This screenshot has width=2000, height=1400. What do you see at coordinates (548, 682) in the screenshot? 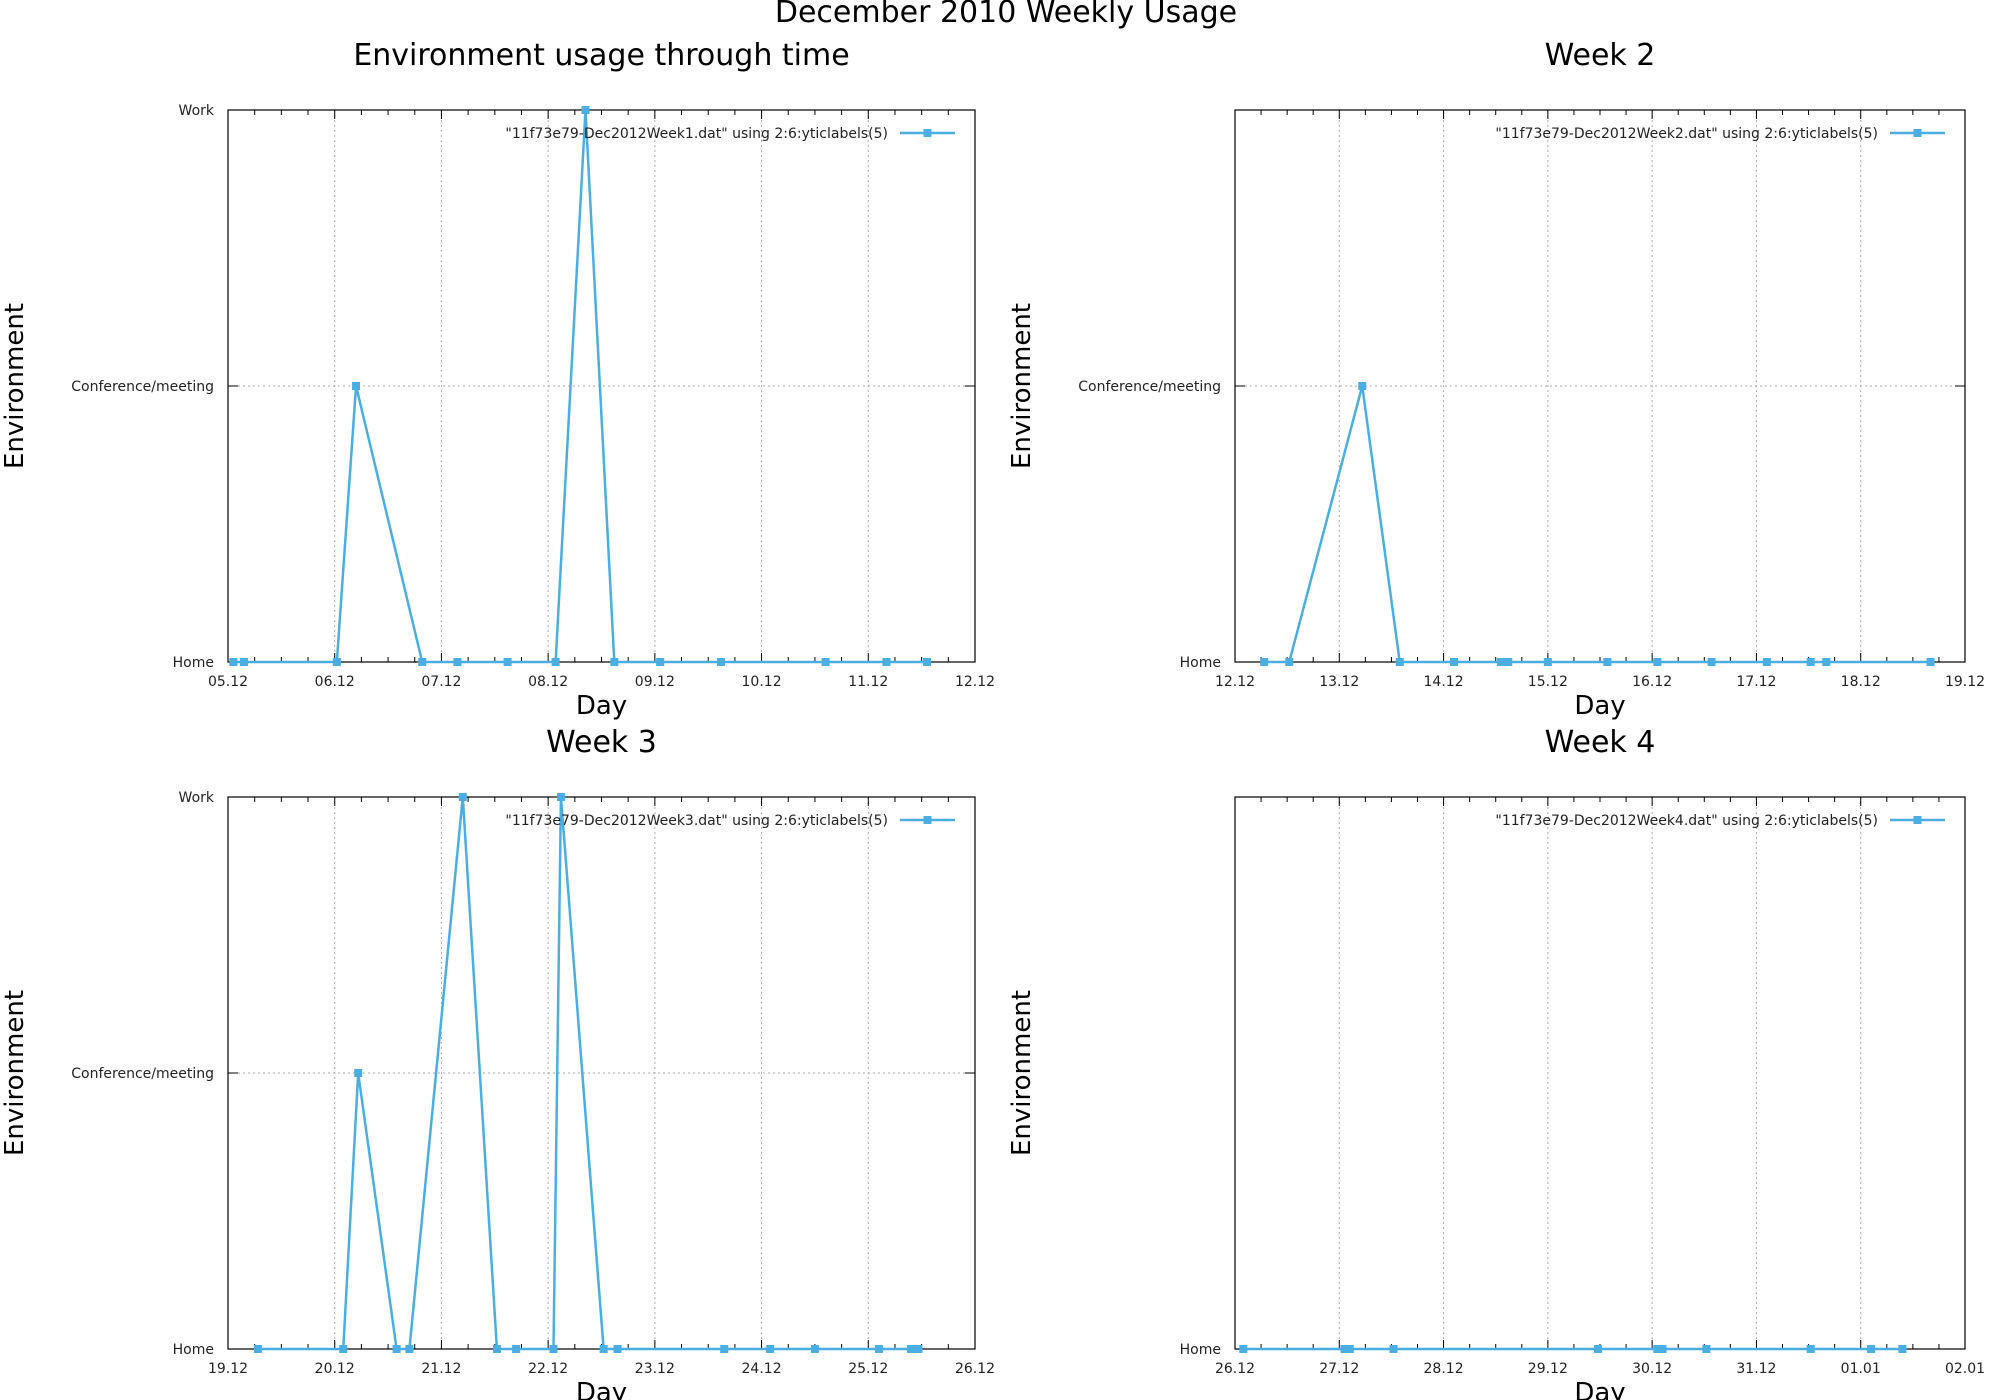
I see `x-tick-label: 08.12` at bounding box center [548, 682].